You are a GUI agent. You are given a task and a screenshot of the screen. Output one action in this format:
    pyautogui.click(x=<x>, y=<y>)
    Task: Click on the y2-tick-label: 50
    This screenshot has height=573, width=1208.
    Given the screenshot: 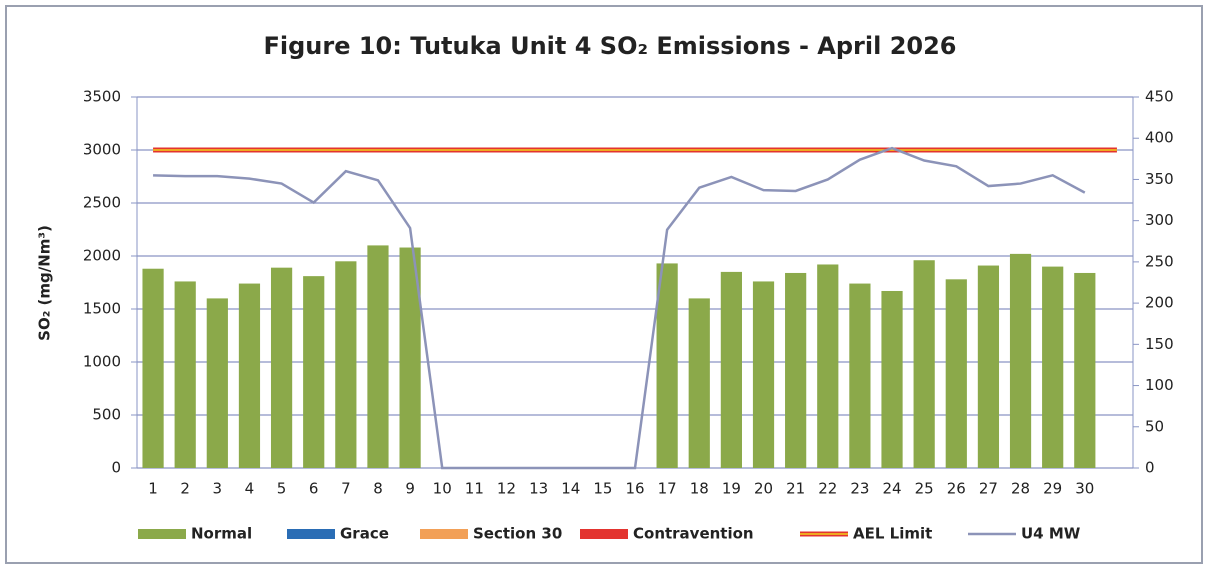 What is the action you would take?
    pyautogui.click(x=1154, y=426)
    